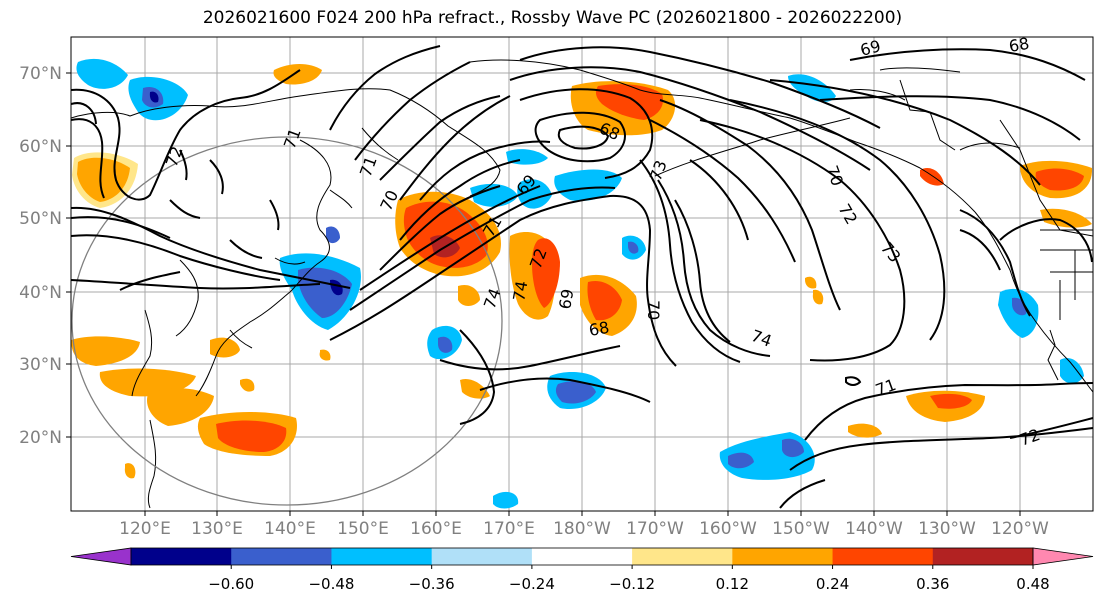 The image size is (1105, 604). What do you see at coordinates (217, 529) in the screenshot?
I see `longitude-label: 130°E` at bounding box center [217, 529].